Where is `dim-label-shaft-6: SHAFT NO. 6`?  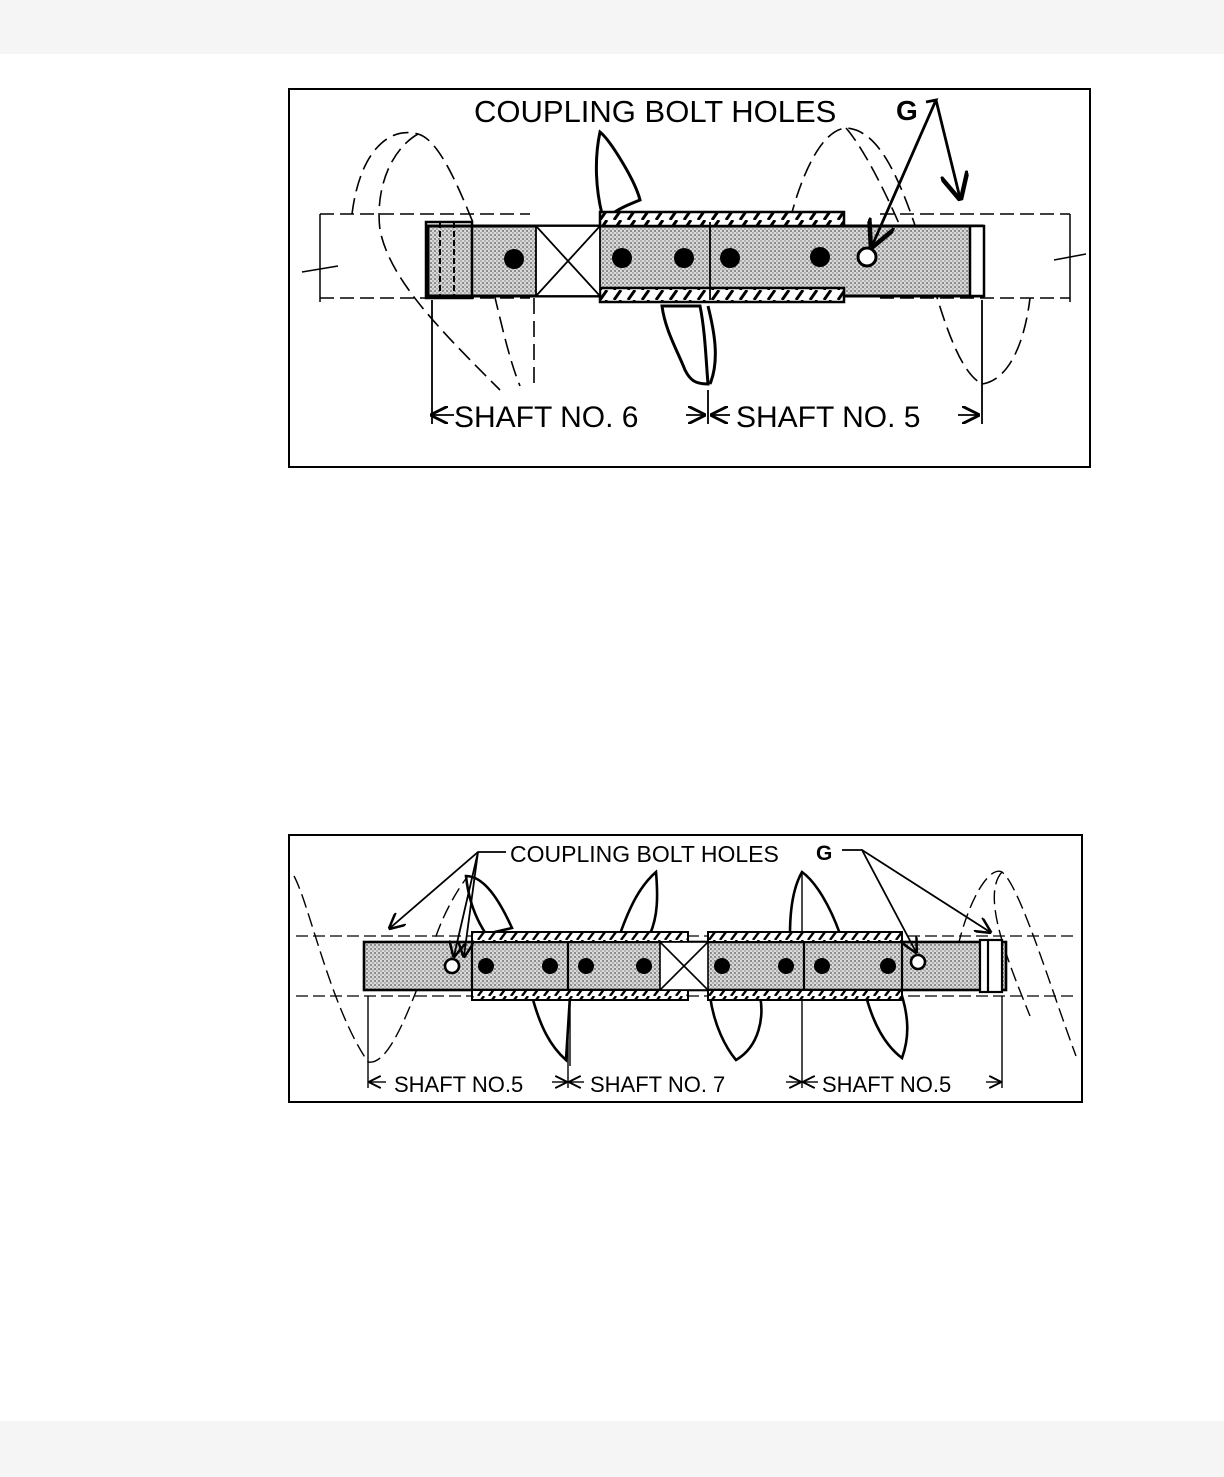
dim-label-shaft-6: SHAFT NO. 6 is located at coordinates (546, 417).